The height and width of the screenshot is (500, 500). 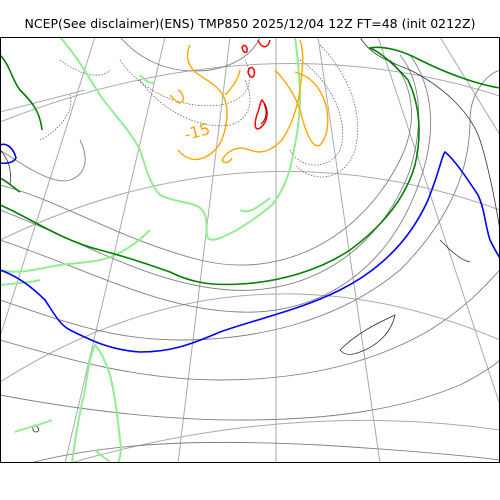 What do you see at coordinates (256, 84) in the screenshot?
I see `isotherm-minus30` at bounding box center [256, 84].